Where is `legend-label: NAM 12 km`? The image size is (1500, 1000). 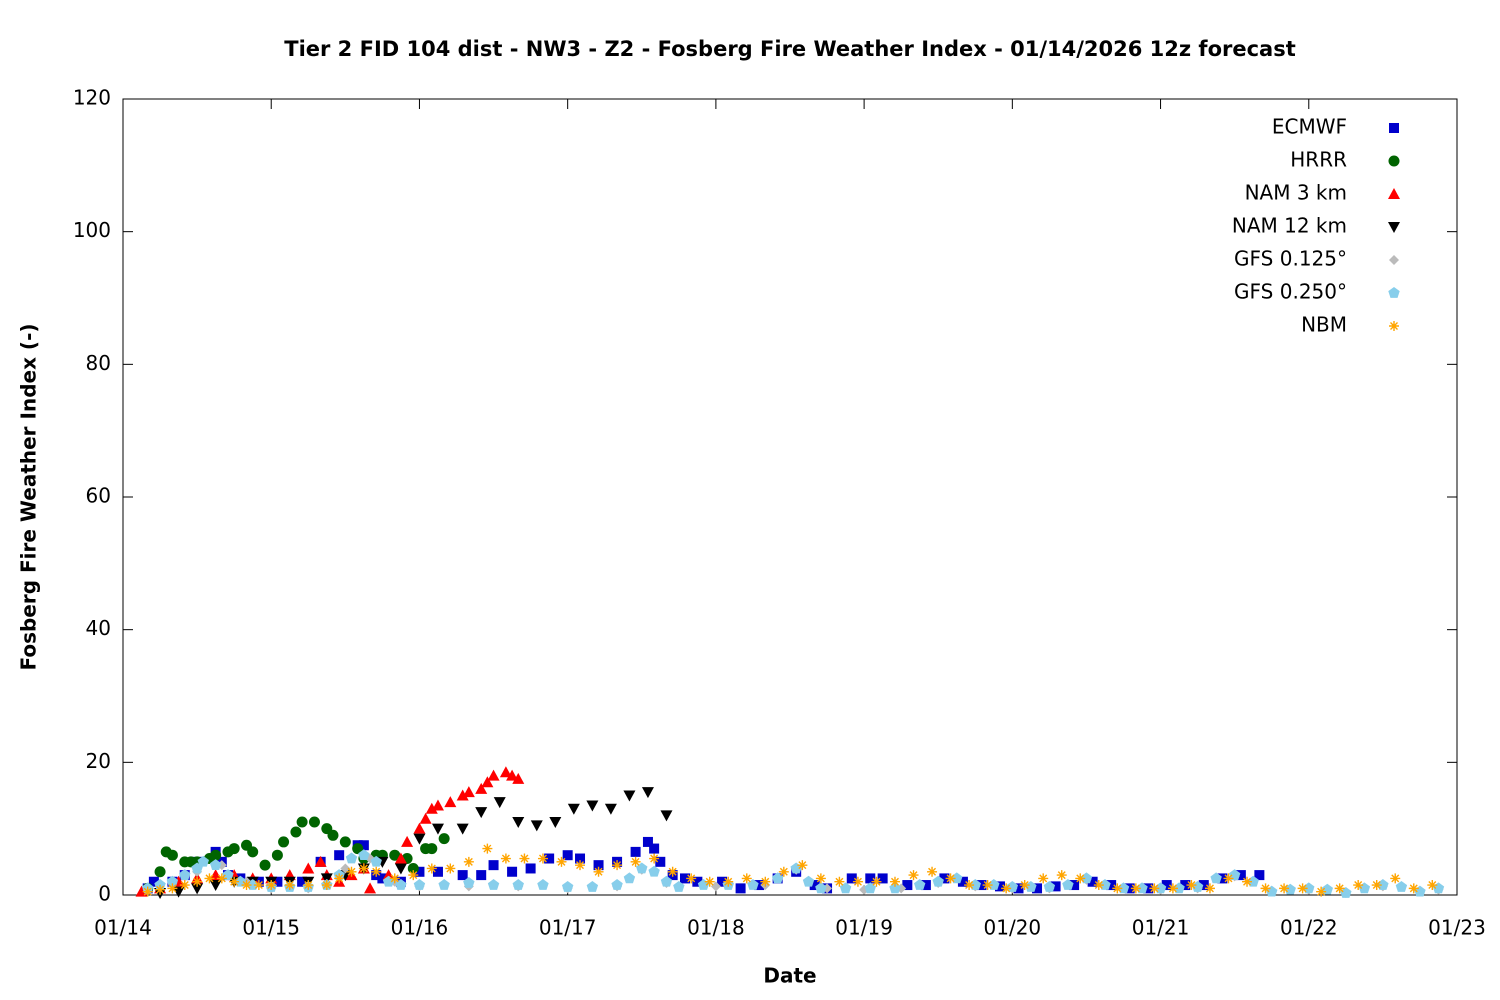
legend-label: NAM 12 km is located at coordinates (1289, 226).